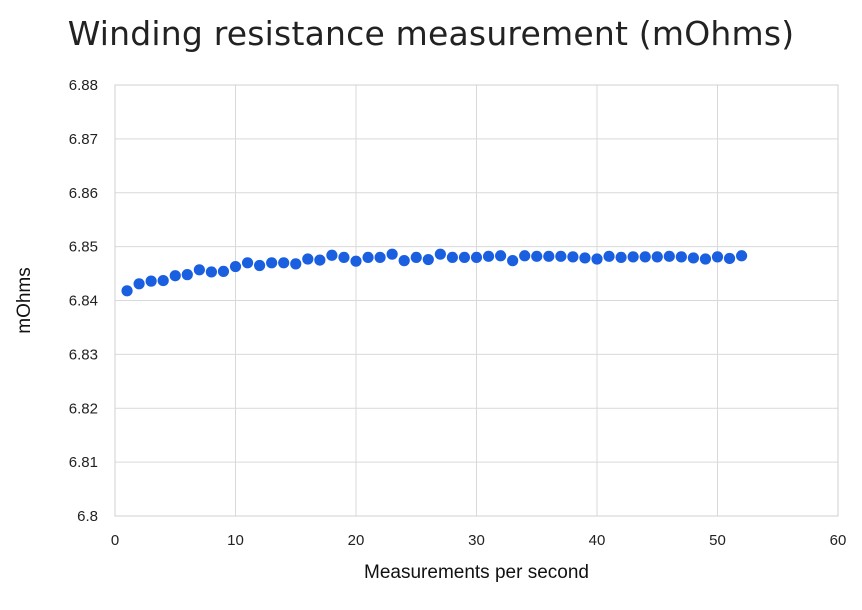 The width and height of the screenshot is (862, 610). What do you see at coordinates (83, 462) in the screenshot?
I see `y-tick-label: 6.81` at bounding box center [83, 462].